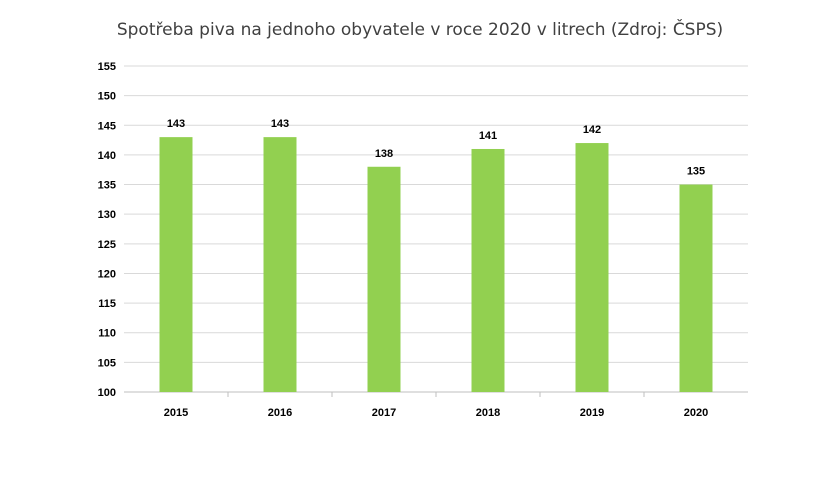  Describe the element at coordinates (107, 97) in the screenshot. I see `y-tick-label: 150` at that location.